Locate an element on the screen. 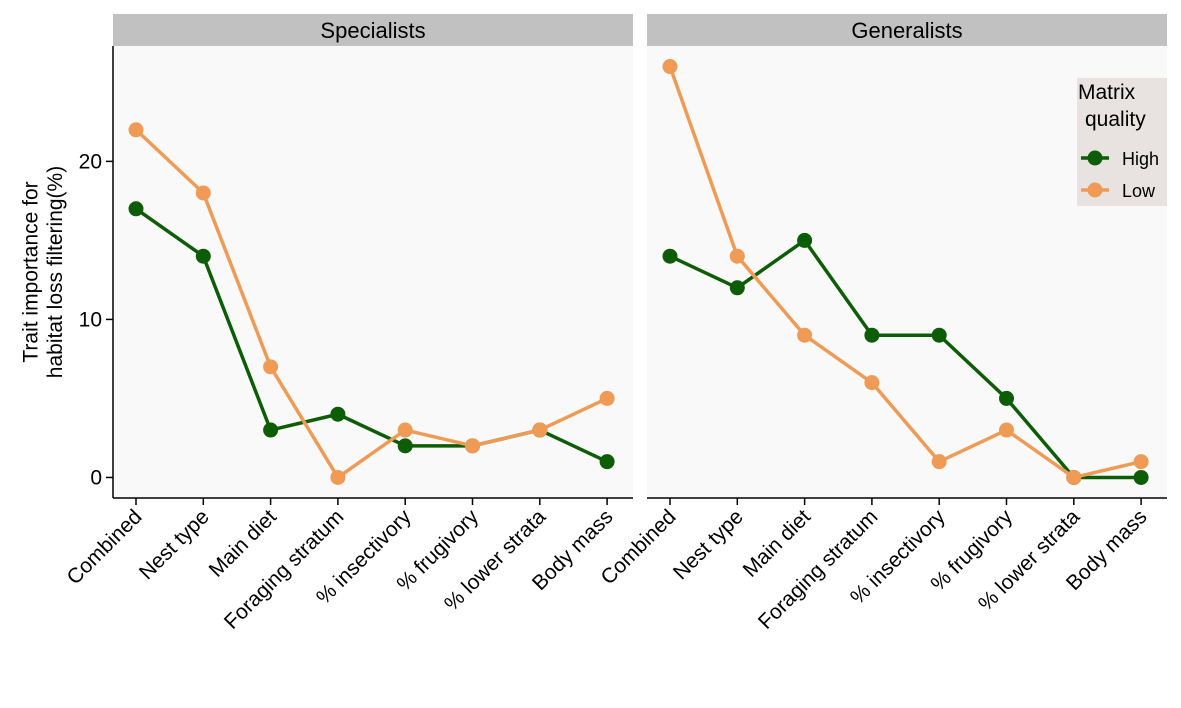 The height and width of the screenshot is (708, 1181). legend-label-low: Low is located at coordinates (1139, 191).